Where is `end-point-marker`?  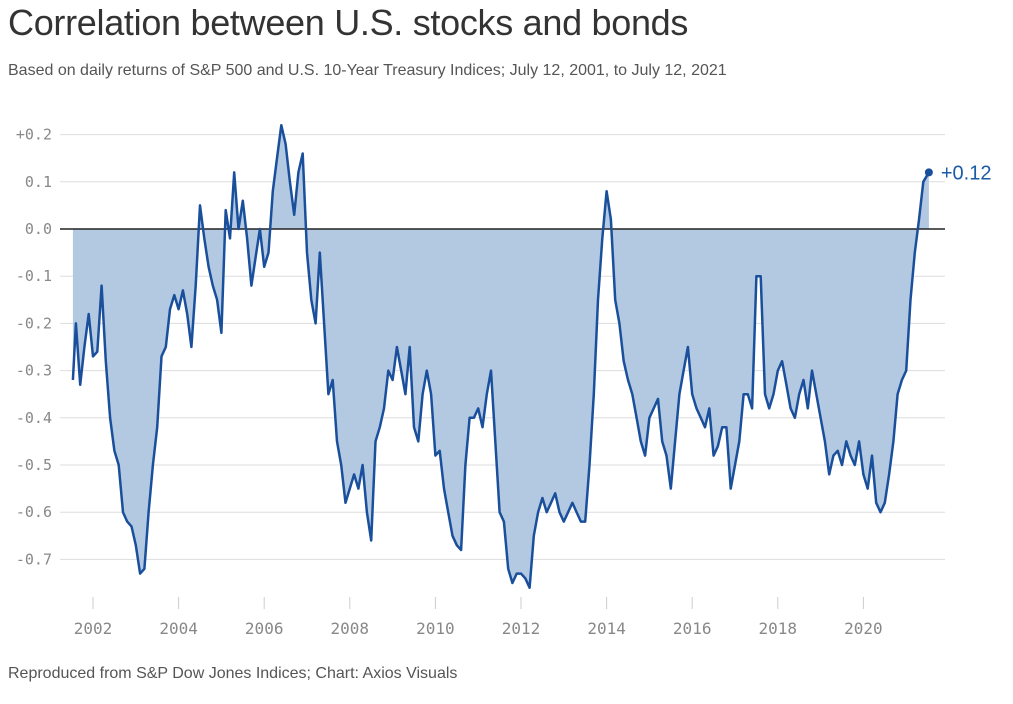 end-point-marker is located at coordinates (928, 172).